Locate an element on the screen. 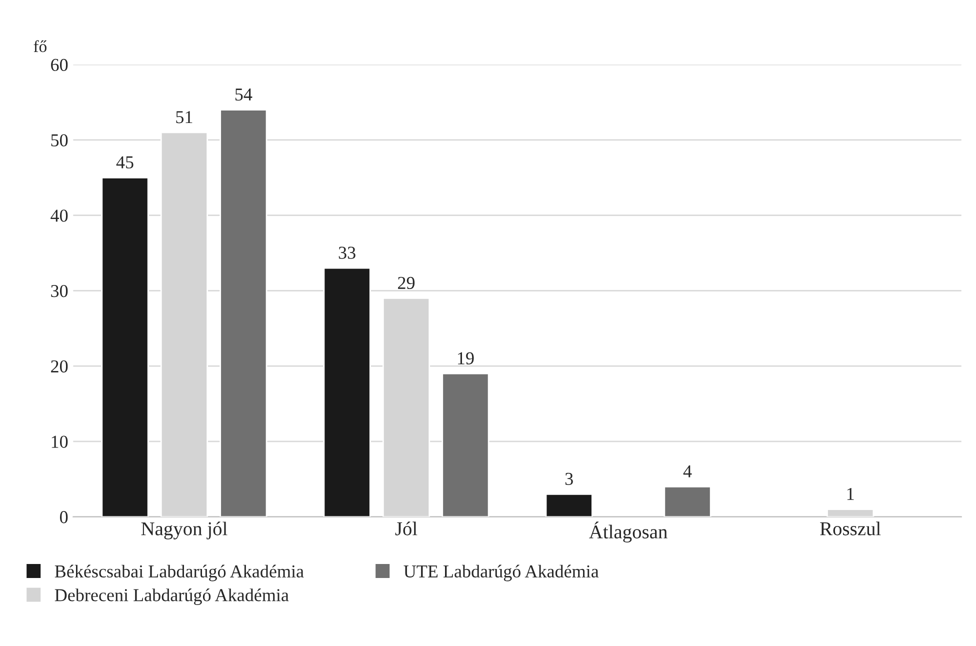  y-tick-label: 60 is located at coordinates (59, 65).